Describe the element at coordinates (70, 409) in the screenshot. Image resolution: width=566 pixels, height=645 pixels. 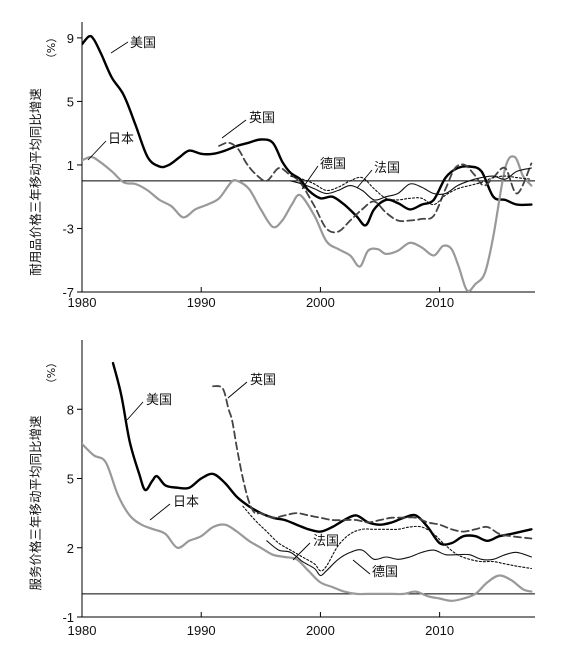
I see `y-tick-label: 8` at that location.